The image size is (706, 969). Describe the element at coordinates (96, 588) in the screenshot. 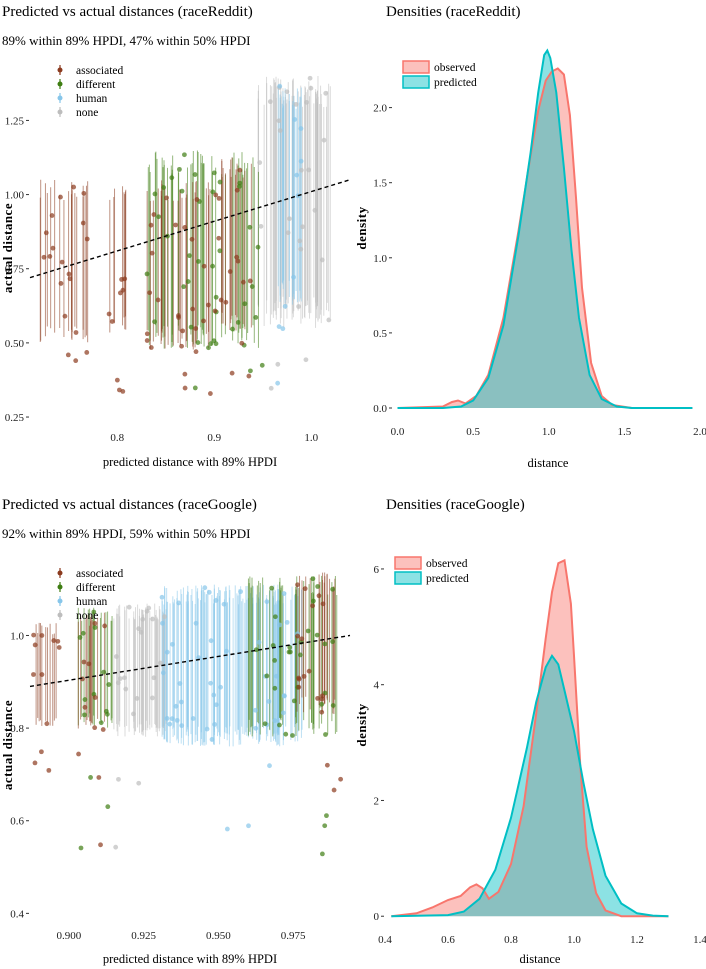

I see `legend-label: different` at that location.